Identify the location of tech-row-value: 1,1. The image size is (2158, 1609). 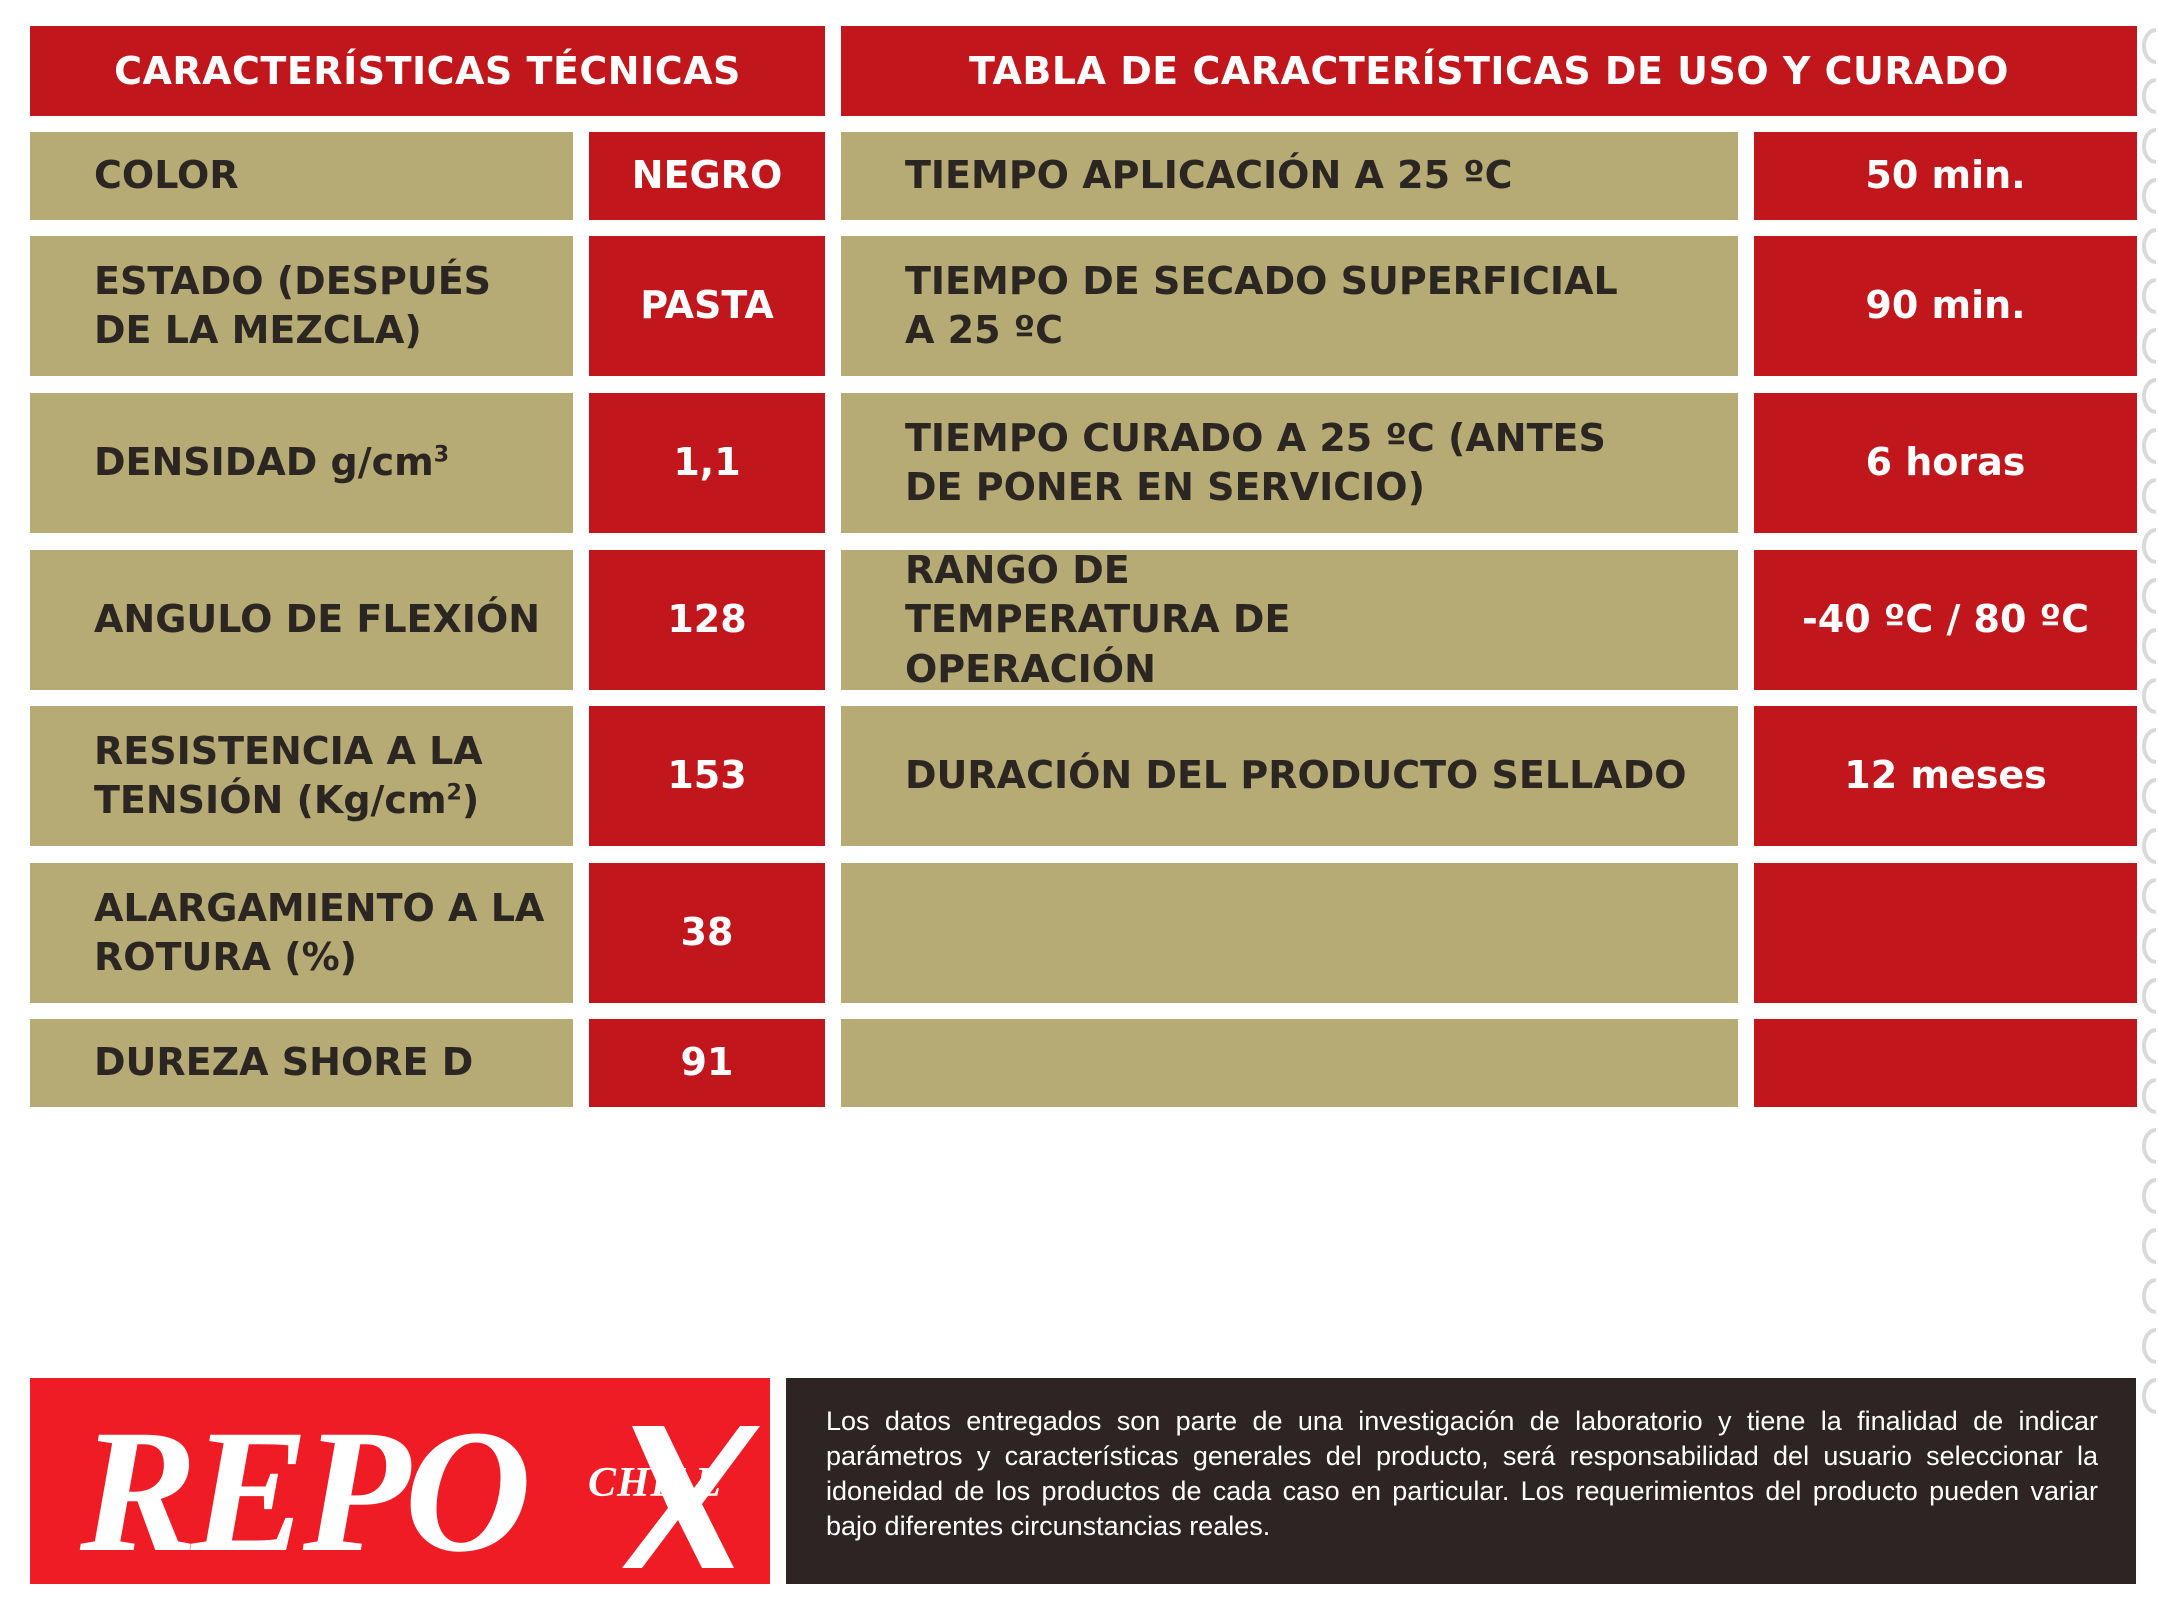
(707, 463).